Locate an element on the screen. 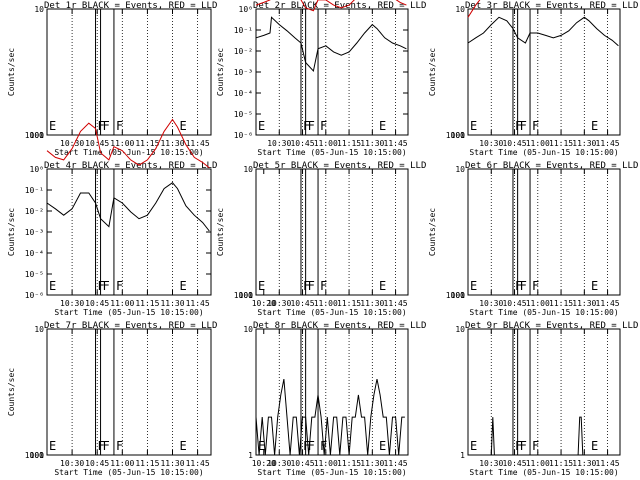 Image resolution: width=640 pixels, height=480 pixels. panel-title: Det 1r BLACK = Events, RED = LLD is located at coordinates (130, 6).